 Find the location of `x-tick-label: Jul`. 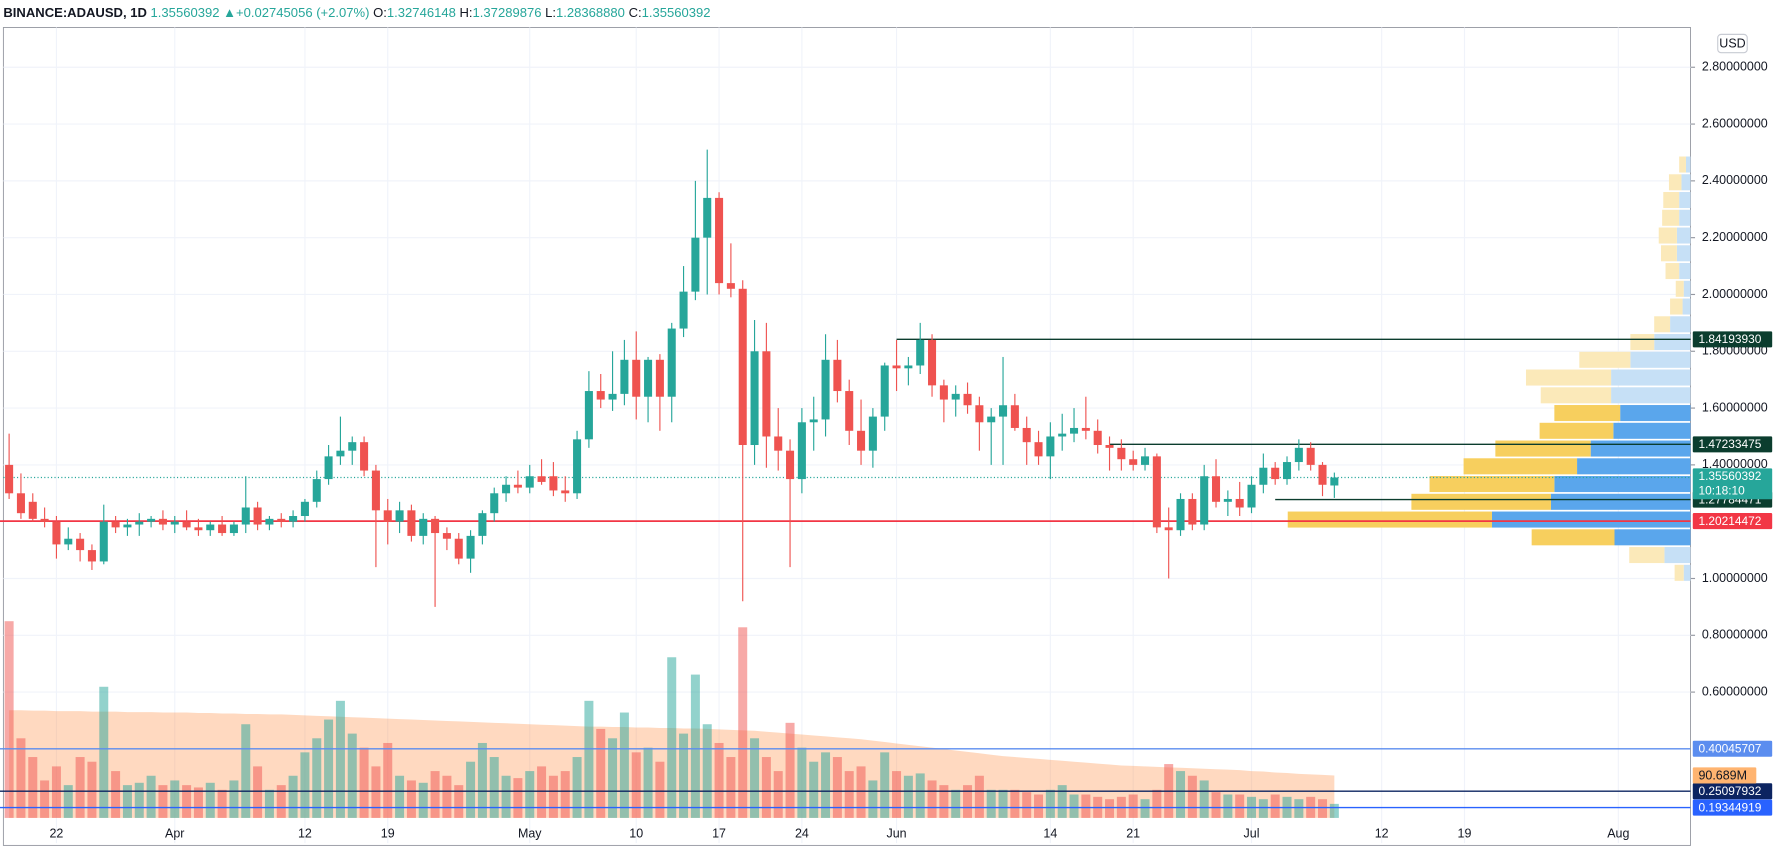

x-tick-label: Jul is located at coordinates (1252, 833).